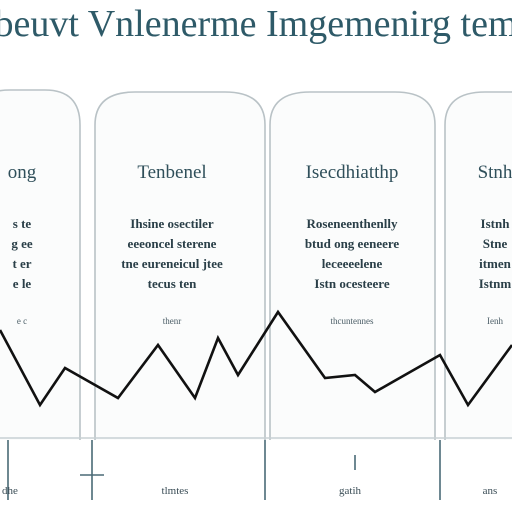 The height and width of the screenshot is (512, 512). I want to click on panel-line: leceeeelene, so click(352, 263).